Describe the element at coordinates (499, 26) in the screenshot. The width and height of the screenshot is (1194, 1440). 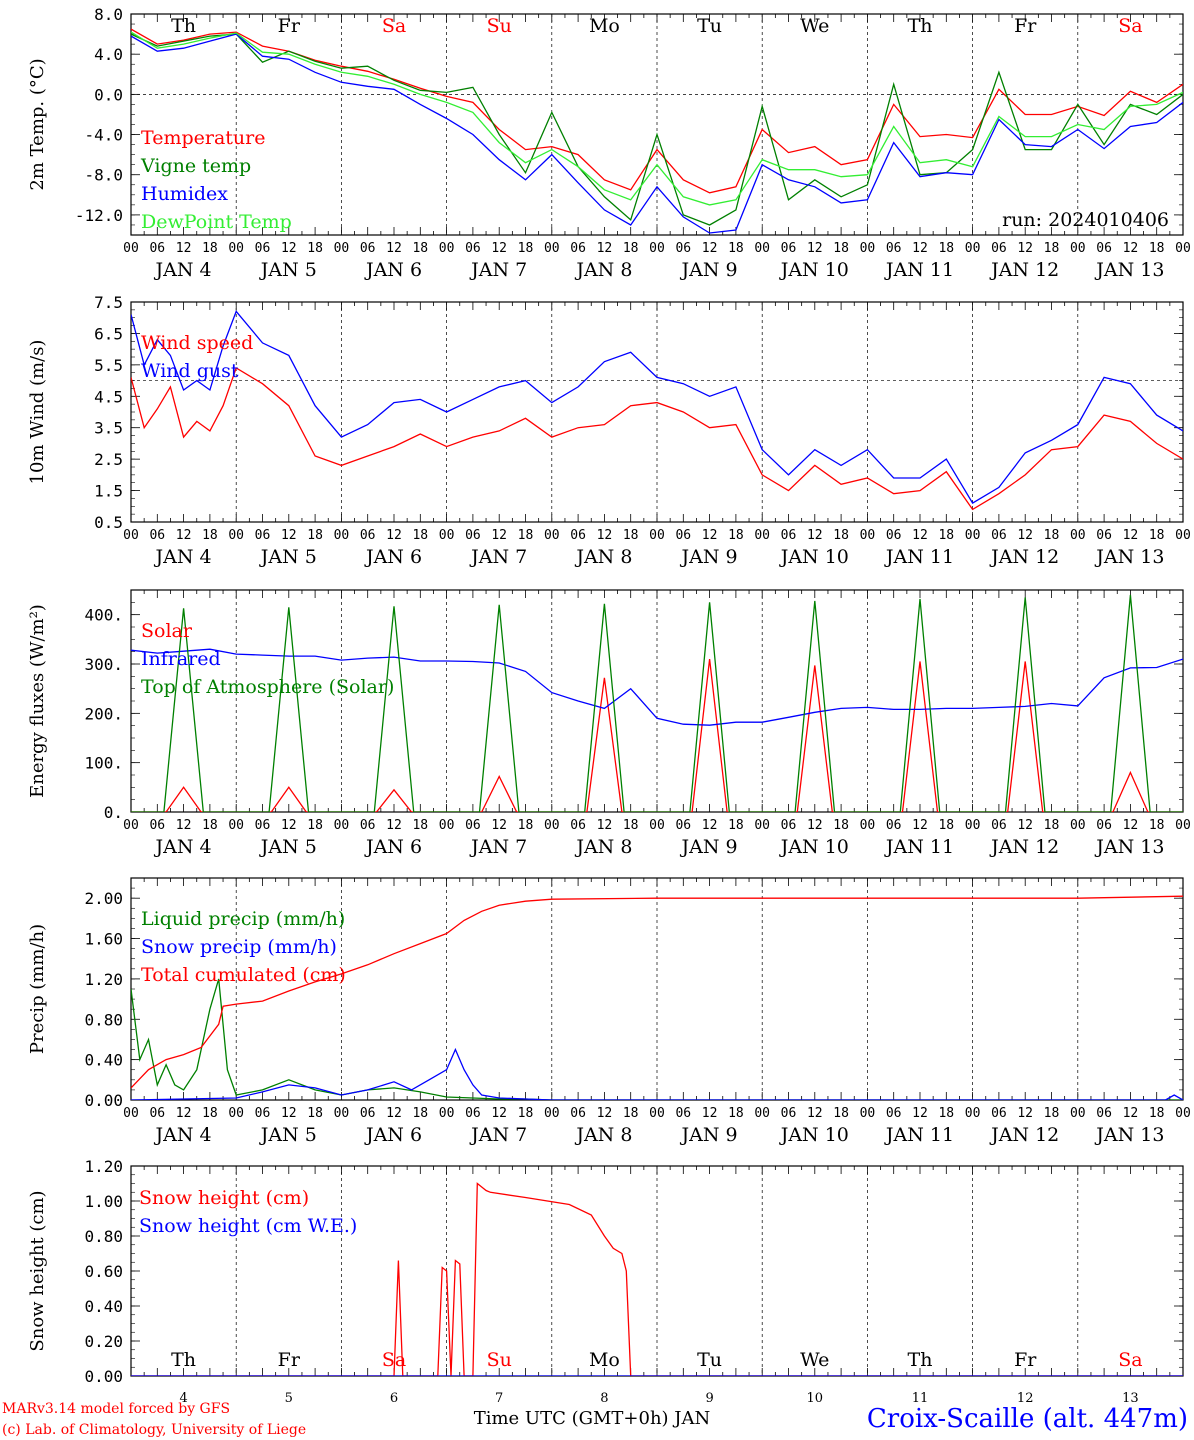
I see `day-name-label: Su` at that location.